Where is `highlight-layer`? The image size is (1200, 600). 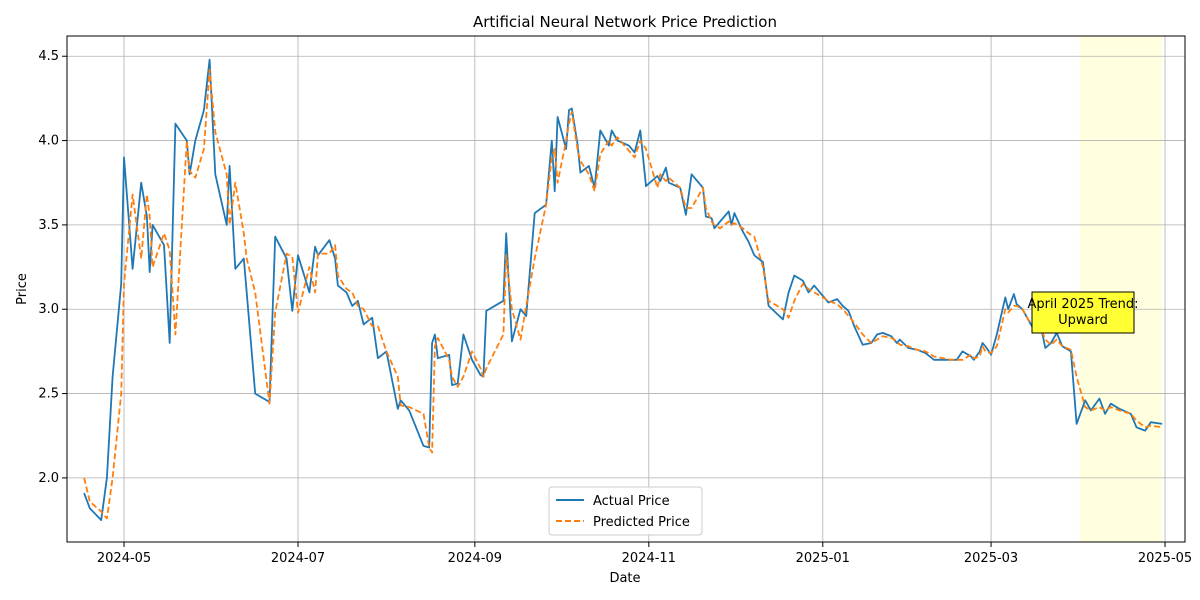 highlight-layer is located at coordinates (1121, 289).